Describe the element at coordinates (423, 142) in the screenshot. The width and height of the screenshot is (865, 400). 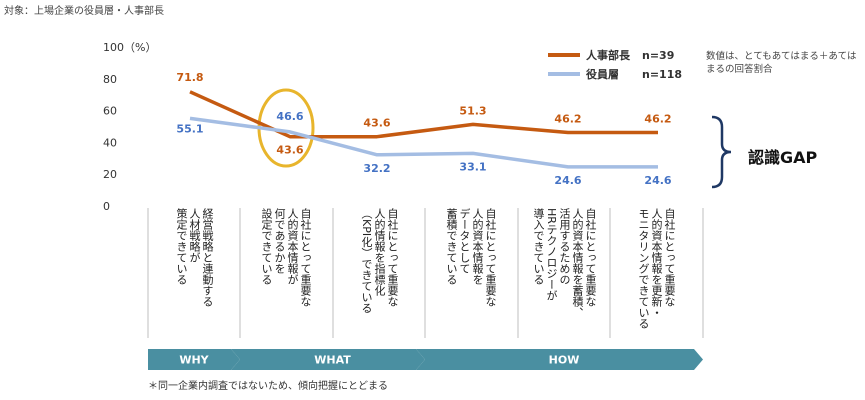
I see `exec-series-line` at that location.